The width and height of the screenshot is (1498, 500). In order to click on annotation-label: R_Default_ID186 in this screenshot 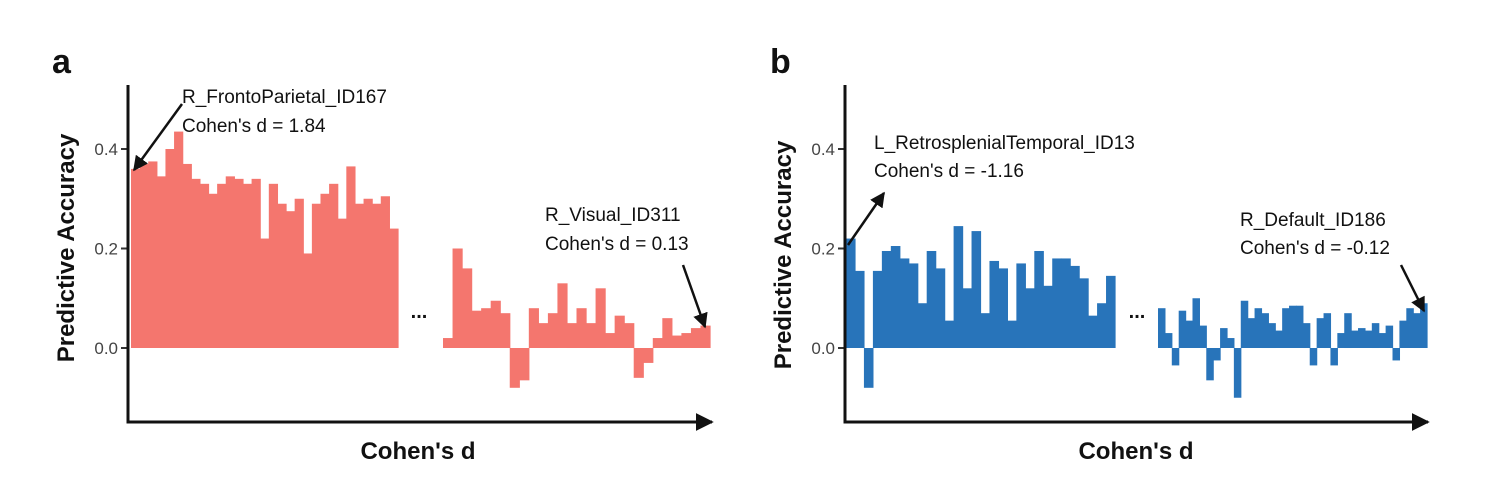, I will do `click(1313, 220)`.